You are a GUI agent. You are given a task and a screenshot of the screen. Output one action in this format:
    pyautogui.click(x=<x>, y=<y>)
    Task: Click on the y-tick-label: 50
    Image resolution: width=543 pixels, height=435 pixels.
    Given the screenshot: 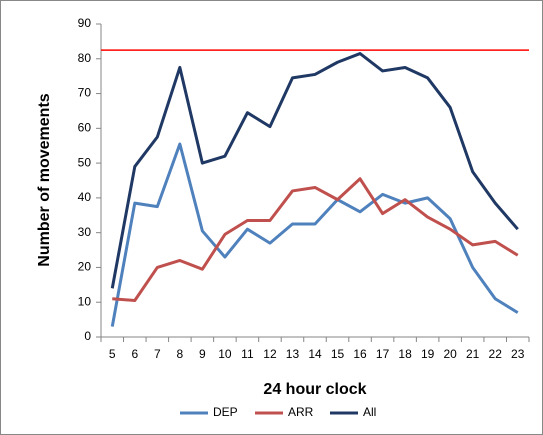 What is the action you would take?
    pyautogui.click(x=85, y=162)
    